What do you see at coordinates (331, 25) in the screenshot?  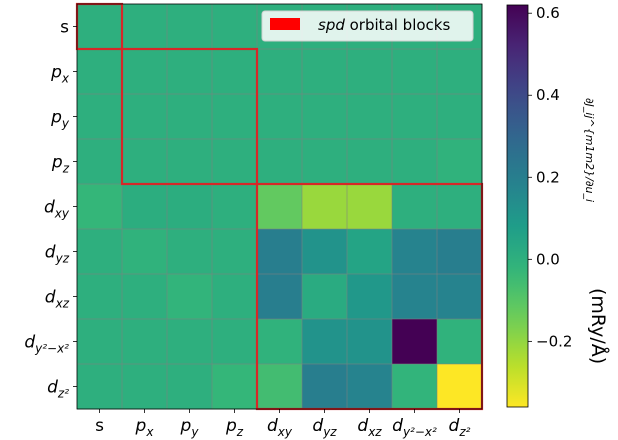 I see `legend-label-italic: spd` at bounding box center [331, 25].